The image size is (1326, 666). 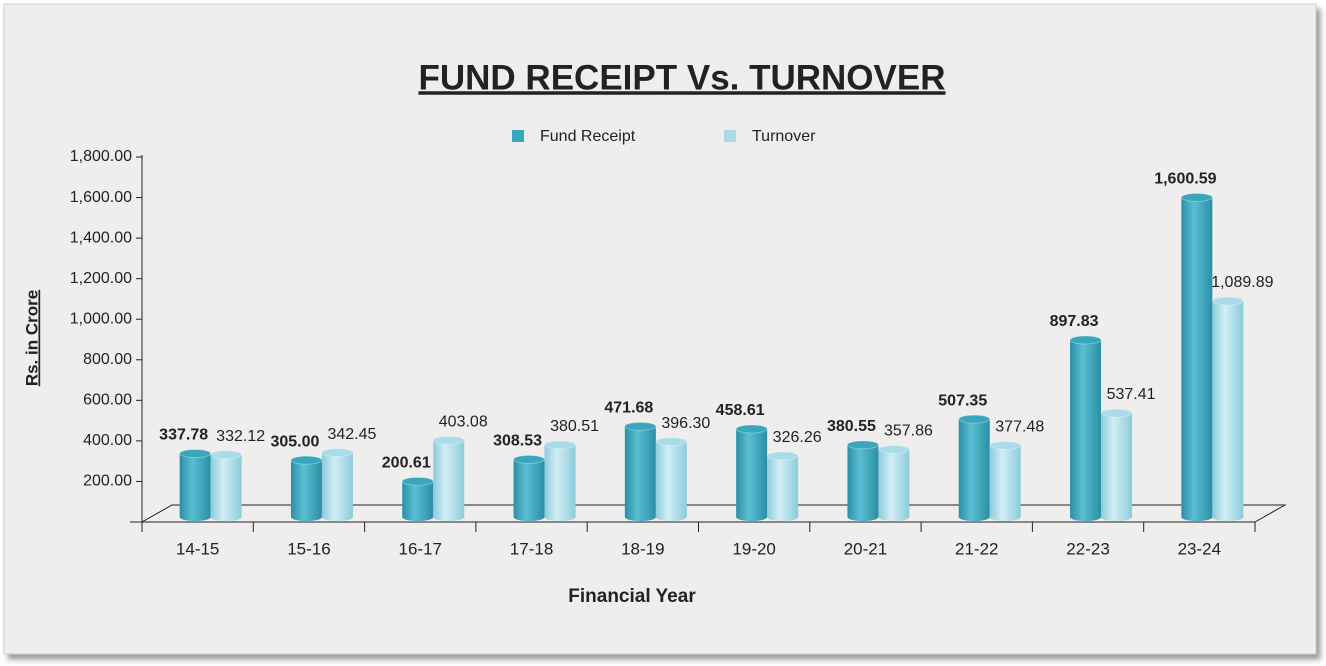 What do you see at coordinates (107, 481) in the screenshot?
I see `y-tick-label: 200.00` at bounding box center [107, 481].